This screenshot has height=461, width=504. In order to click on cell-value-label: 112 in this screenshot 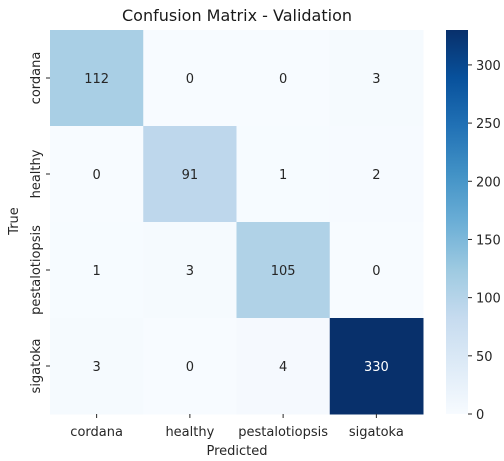, I will do `click(96, 79)`.